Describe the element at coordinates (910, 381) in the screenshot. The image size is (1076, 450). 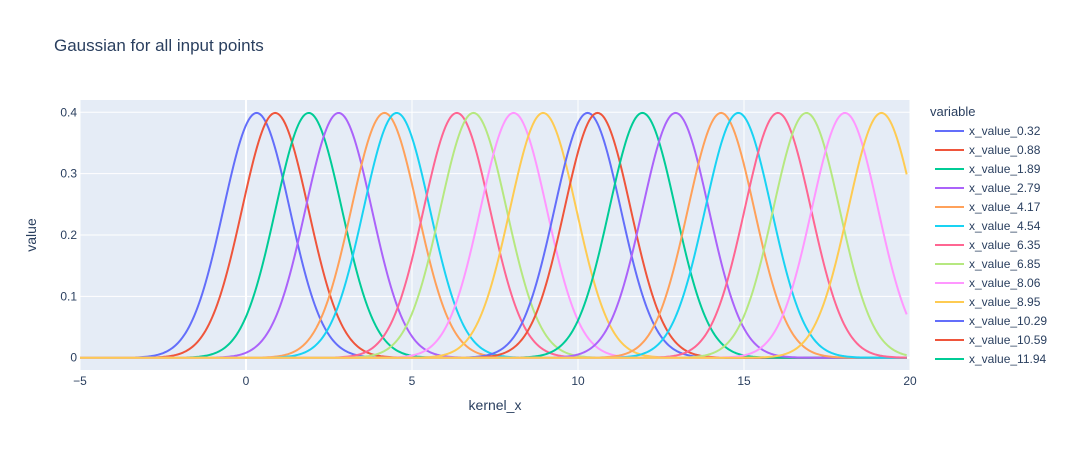
I see `x-tick-label: 20` at that location.